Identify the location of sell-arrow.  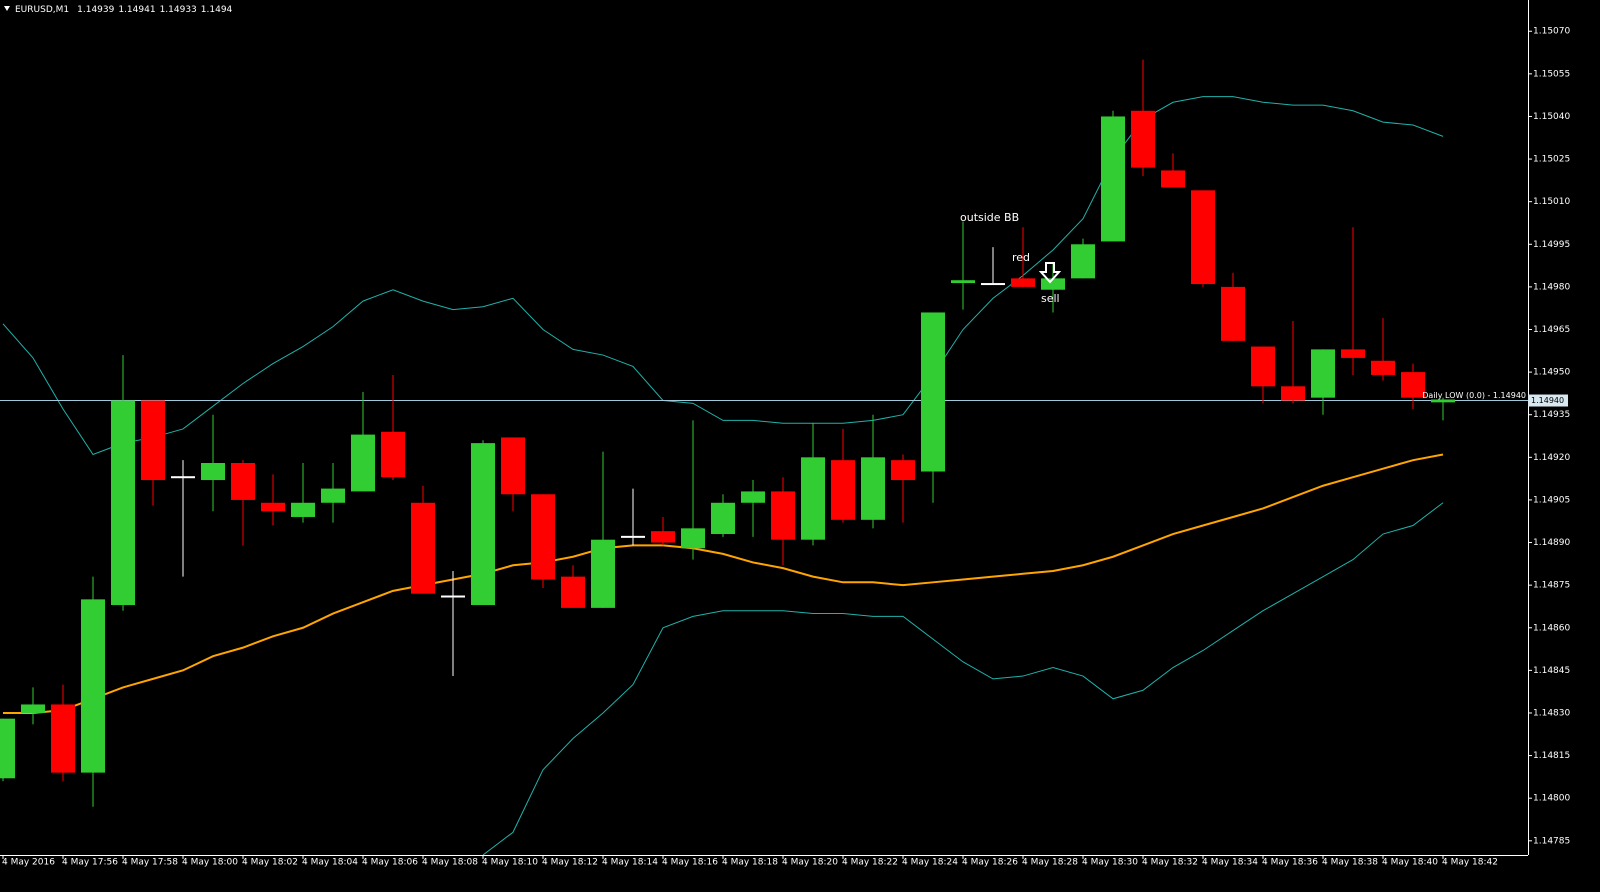
(1050, 273).